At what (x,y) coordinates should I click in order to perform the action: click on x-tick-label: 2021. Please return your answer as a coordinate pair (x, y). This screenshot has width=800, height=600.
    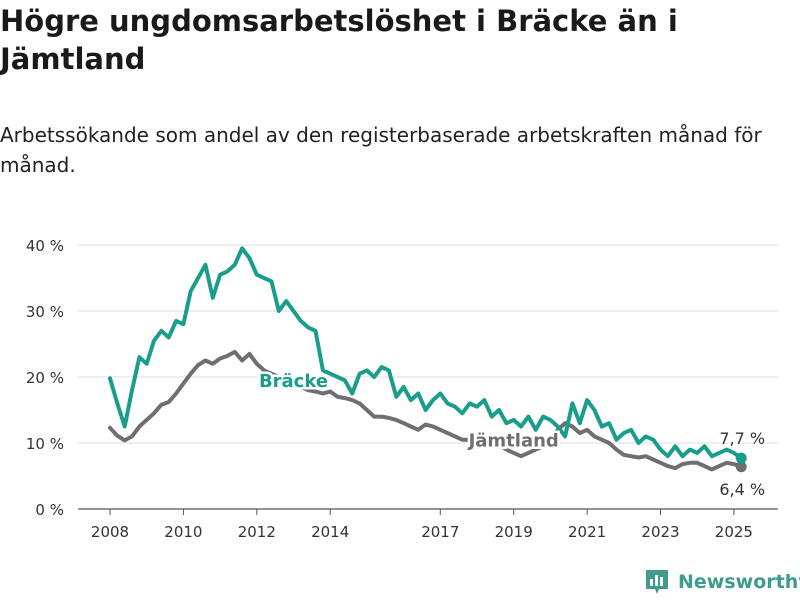
    Looking at the image, I should click on (587, 532).